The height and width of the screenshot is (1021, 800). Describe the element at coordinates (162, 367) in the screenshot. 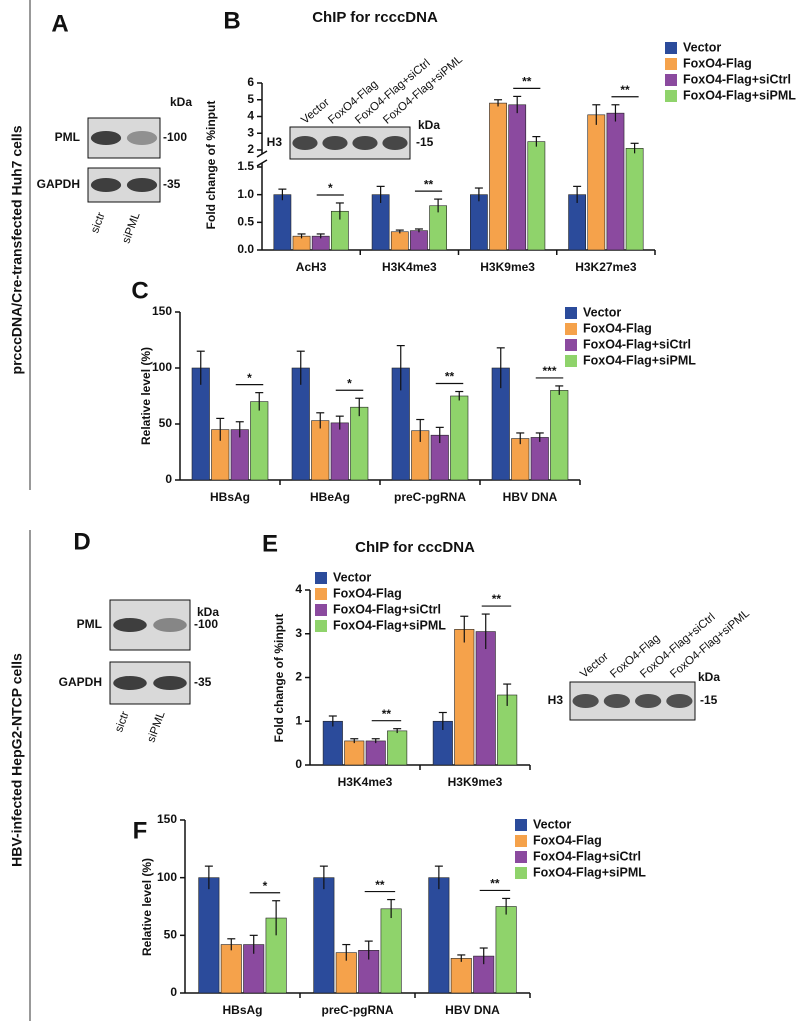

I see `y-tick-label: 100` at that location.